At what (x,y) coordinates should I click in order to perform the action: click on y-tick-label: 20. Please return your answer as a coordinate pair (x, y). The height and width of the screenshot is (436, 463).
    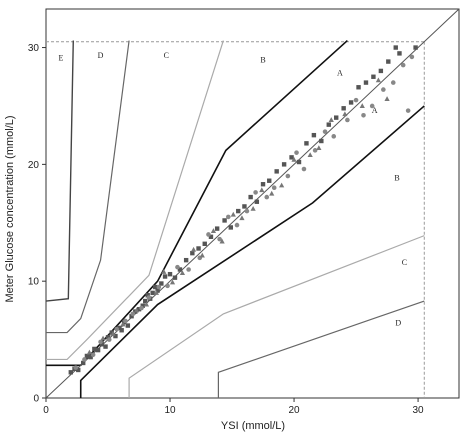
    Looking at the image, I should click on (34, 165).